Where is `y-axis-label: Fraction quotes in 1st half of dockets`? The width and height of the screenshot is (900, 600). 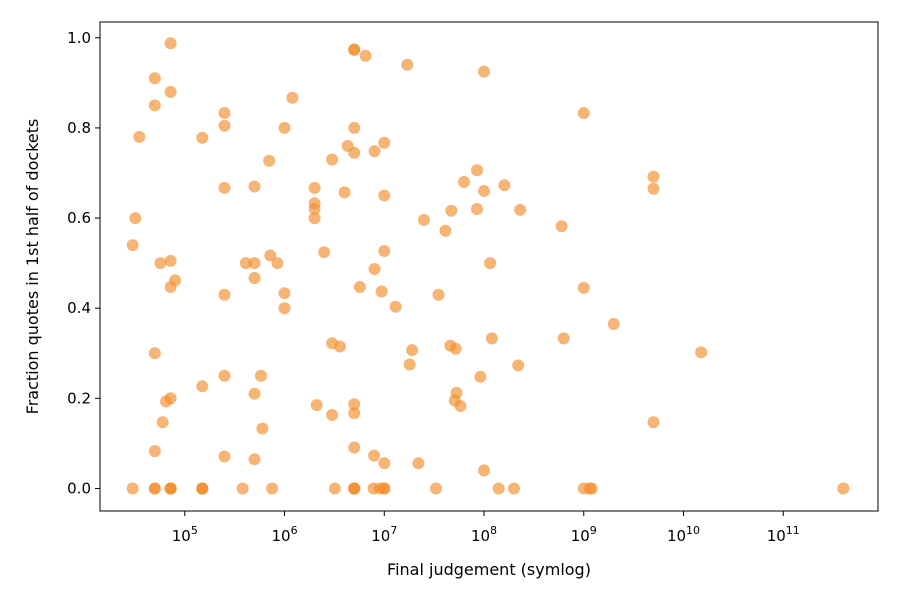
y-axis-label: Fraction quotes in 1st half of dockets is located at coordinates (32, 267).